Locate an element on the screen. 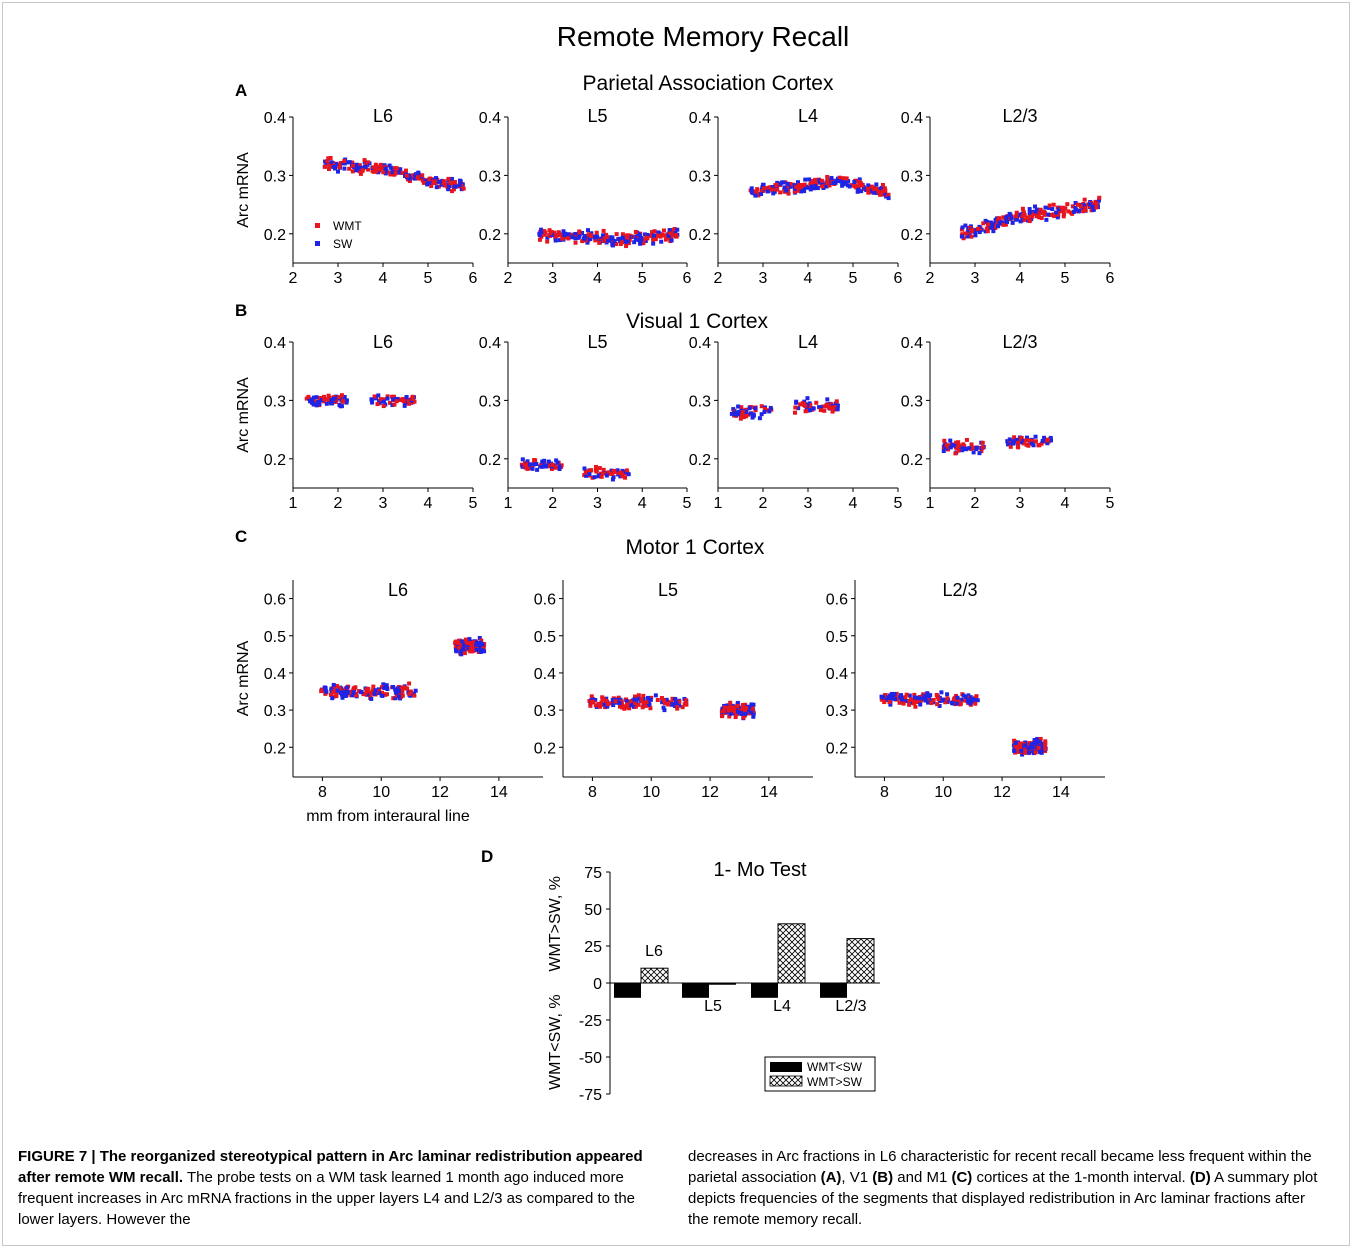  y-tick-label: 0.3 is located at coordinates (700, 176).